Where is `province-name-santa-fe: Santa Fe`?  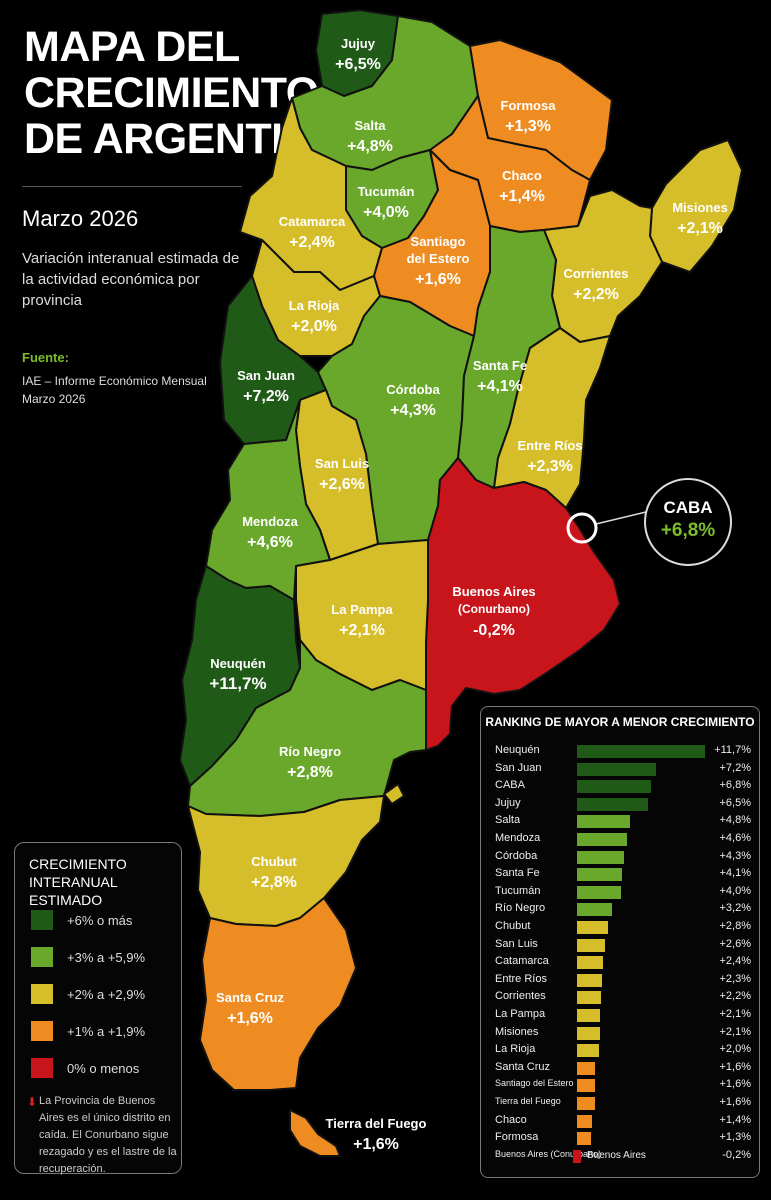
province-name-santa-fe: Santa Fe is located at coordinates (500, 365).